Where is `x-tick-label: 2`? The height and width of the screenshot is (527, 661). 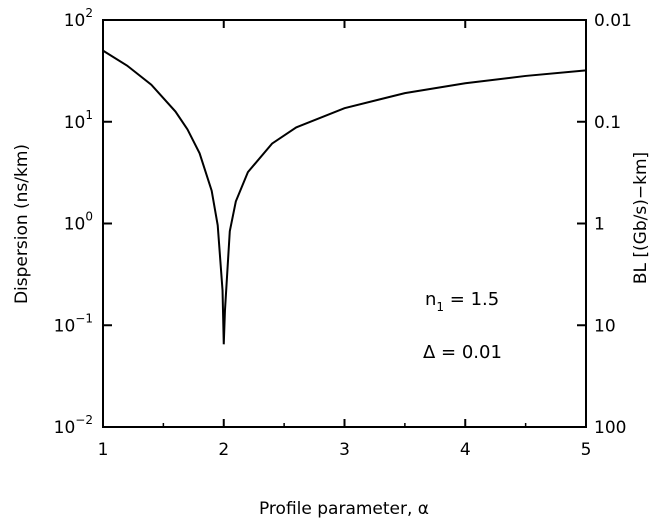 x-tick-label: 2 is located at coordinates (223, 450).